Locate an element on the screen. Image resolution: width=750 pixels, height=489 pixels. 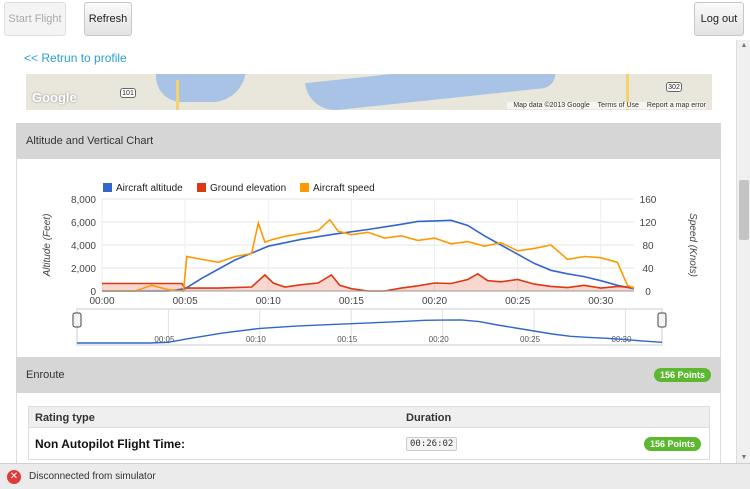
rating-duration: 00:26:02 is located at coordinates (432, 444).